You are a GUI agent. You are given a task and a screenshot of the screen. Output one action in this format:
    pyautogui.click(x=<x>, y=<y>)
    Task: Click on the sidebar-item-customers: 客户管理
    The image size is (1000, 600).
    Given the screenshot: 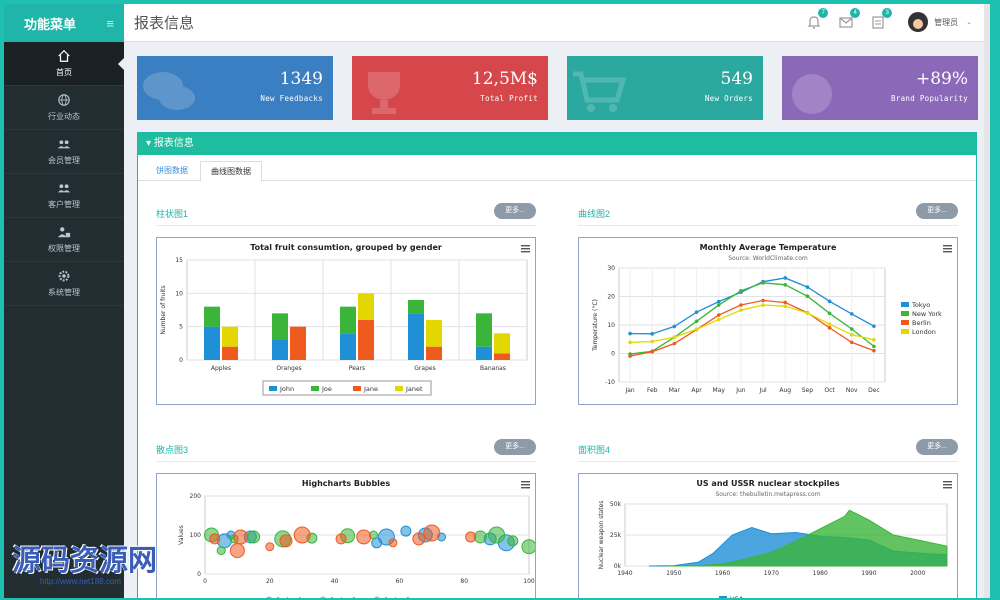 What is the action you would take?
    pyautogui.click(x=64, y=196)
    